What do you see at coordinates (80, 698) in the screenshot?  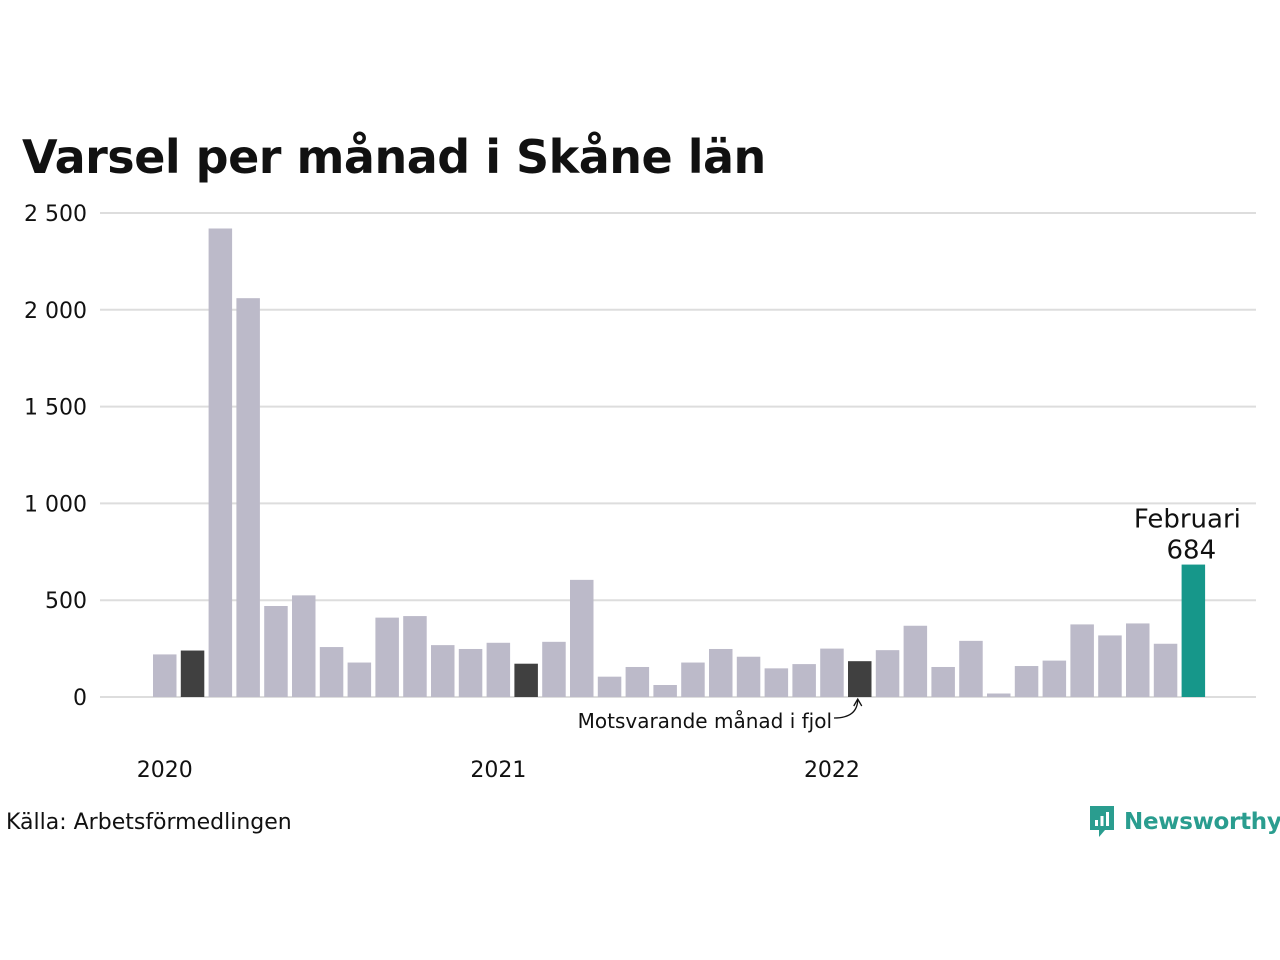 I see `y-tick-label: 0` at bounding box center [80, 698].